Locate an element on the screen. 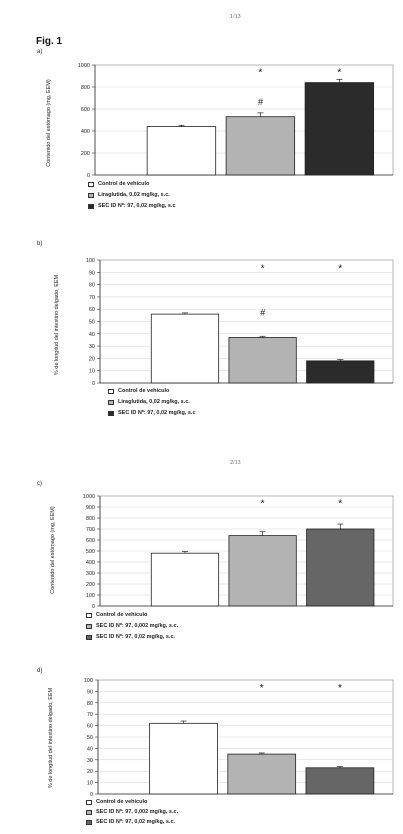 The height and width of the screenshot is (834, 403). legend-label: SEC ID Nº: 97, 0,002 mg/kg, s.c. is located at coordinates (137, 626).